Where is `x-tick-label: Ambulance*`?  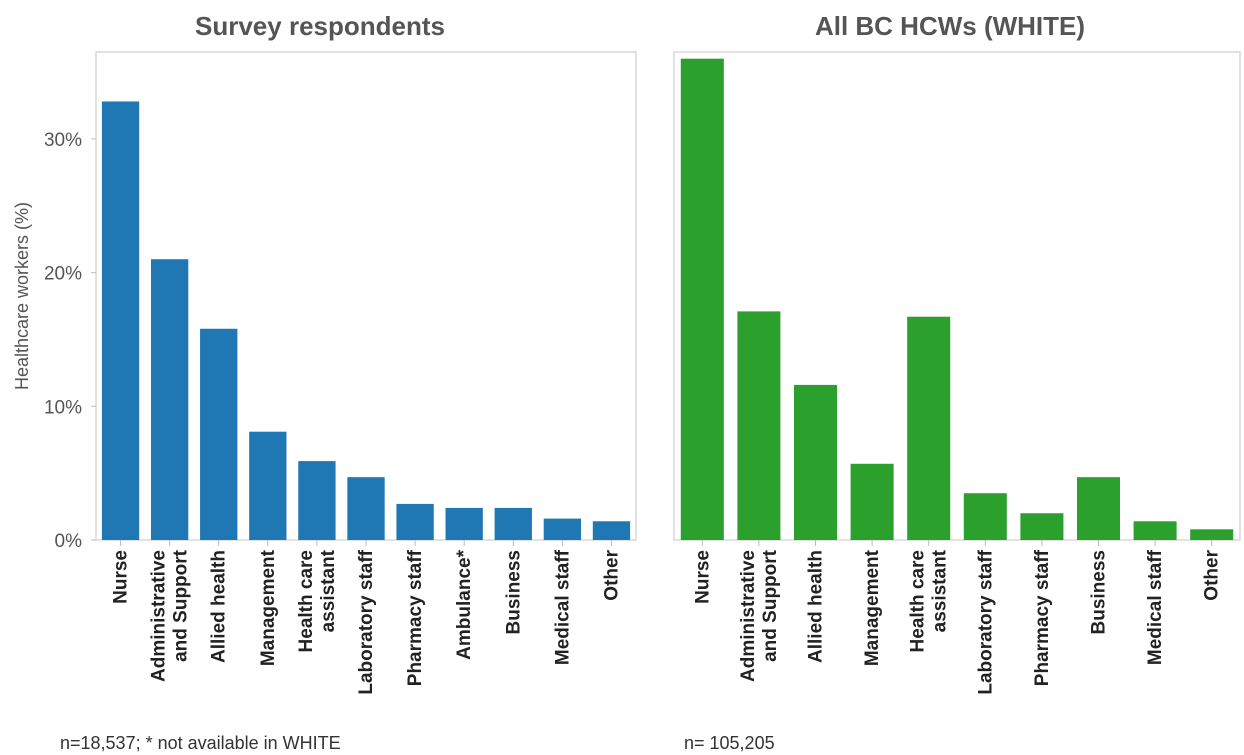 x-tick-label: Ambulance* is located at coordinates (464, 604).